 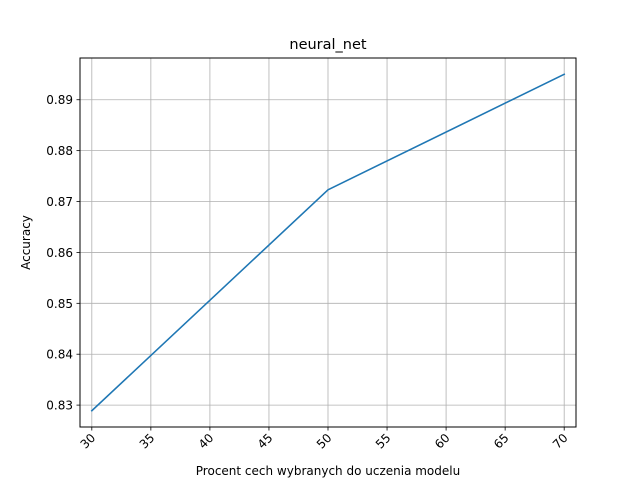 I want to click on y-tick-label: 0.83, so click(x=59, y=406).